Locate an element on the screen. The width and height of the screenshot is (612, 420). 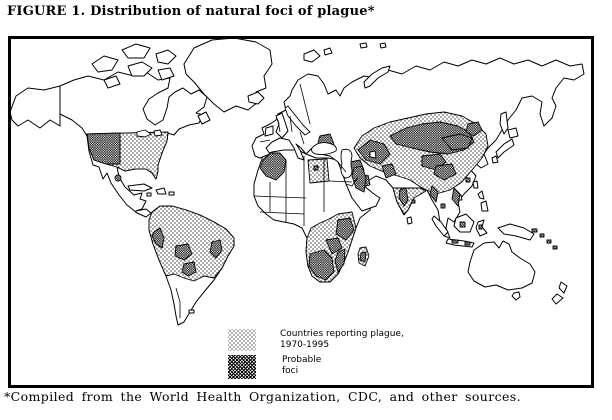
great-lakes is located at coordinates (144, 133).